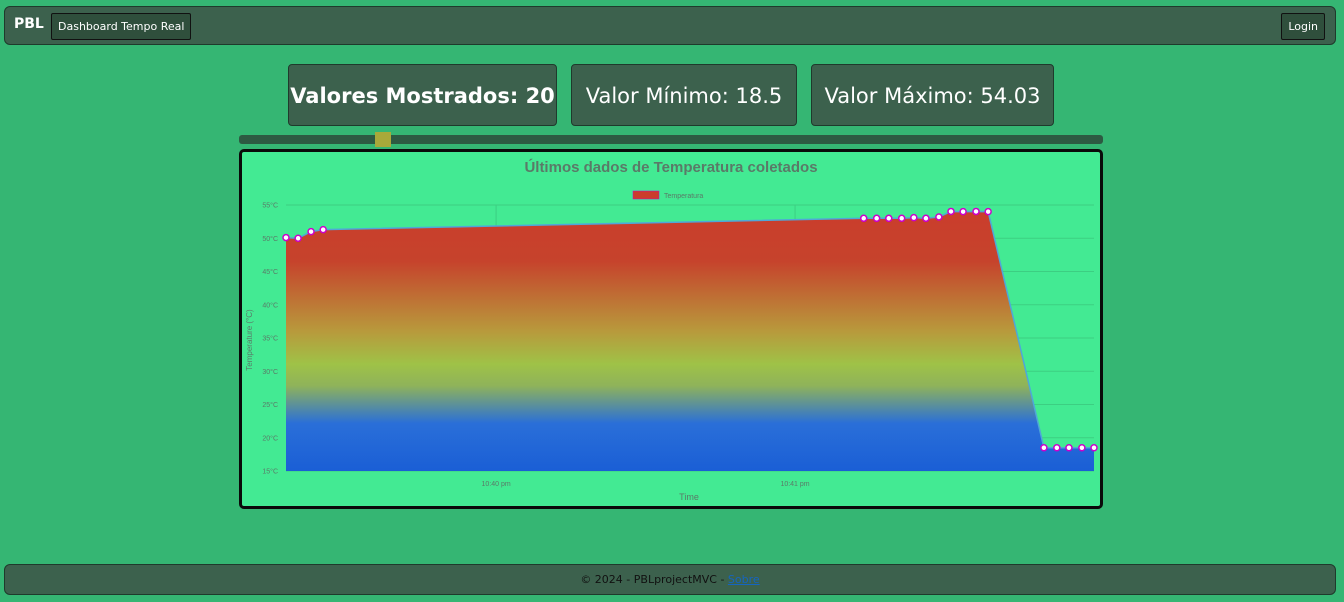 This screenshot has width=1344, height=602. I want to click on y-tick-label: 45°C, so click(270, 272).